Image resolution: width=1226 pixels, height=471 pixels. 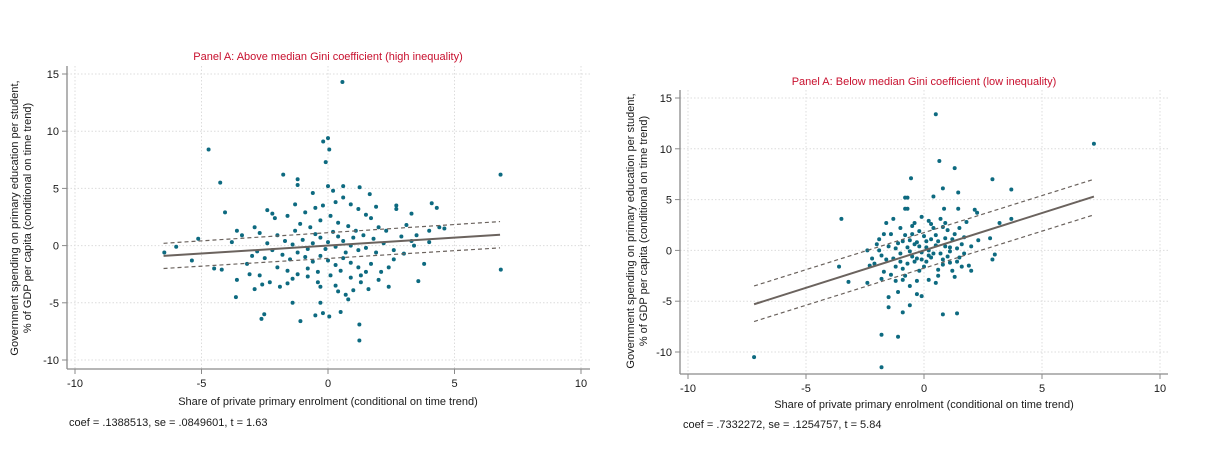 What do you see at coordinates (666, 99) in the screenshot?
I see `y-tick-label: 15` at bounding box center [666, 99].